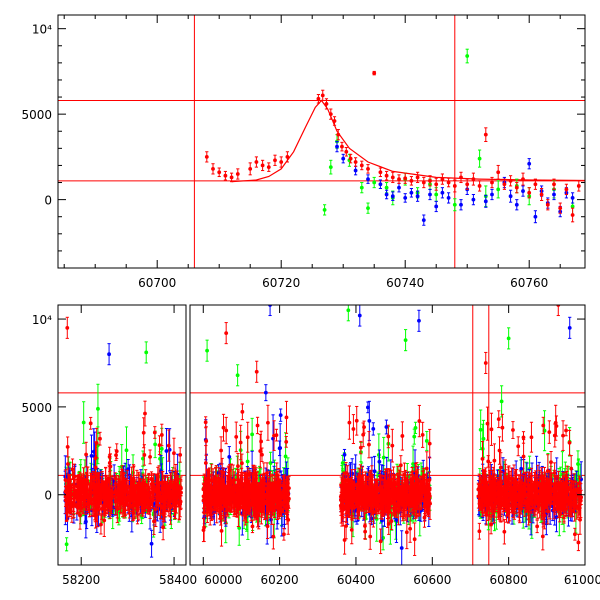 Image resolution: width=600 pixels, height=600 pixels. Describe the element at coordinates (36, 115) in the screenshot. I see `y-tick-label: 5000` at that location.